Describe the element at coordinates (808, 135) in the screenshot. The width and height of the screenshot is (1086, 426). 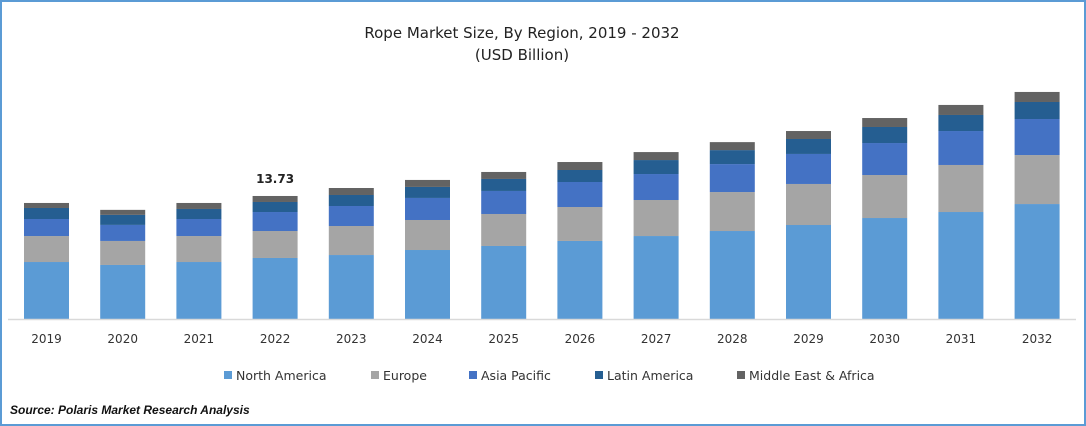
I see `bar-segment-middle-east-africa-2029` at that location.